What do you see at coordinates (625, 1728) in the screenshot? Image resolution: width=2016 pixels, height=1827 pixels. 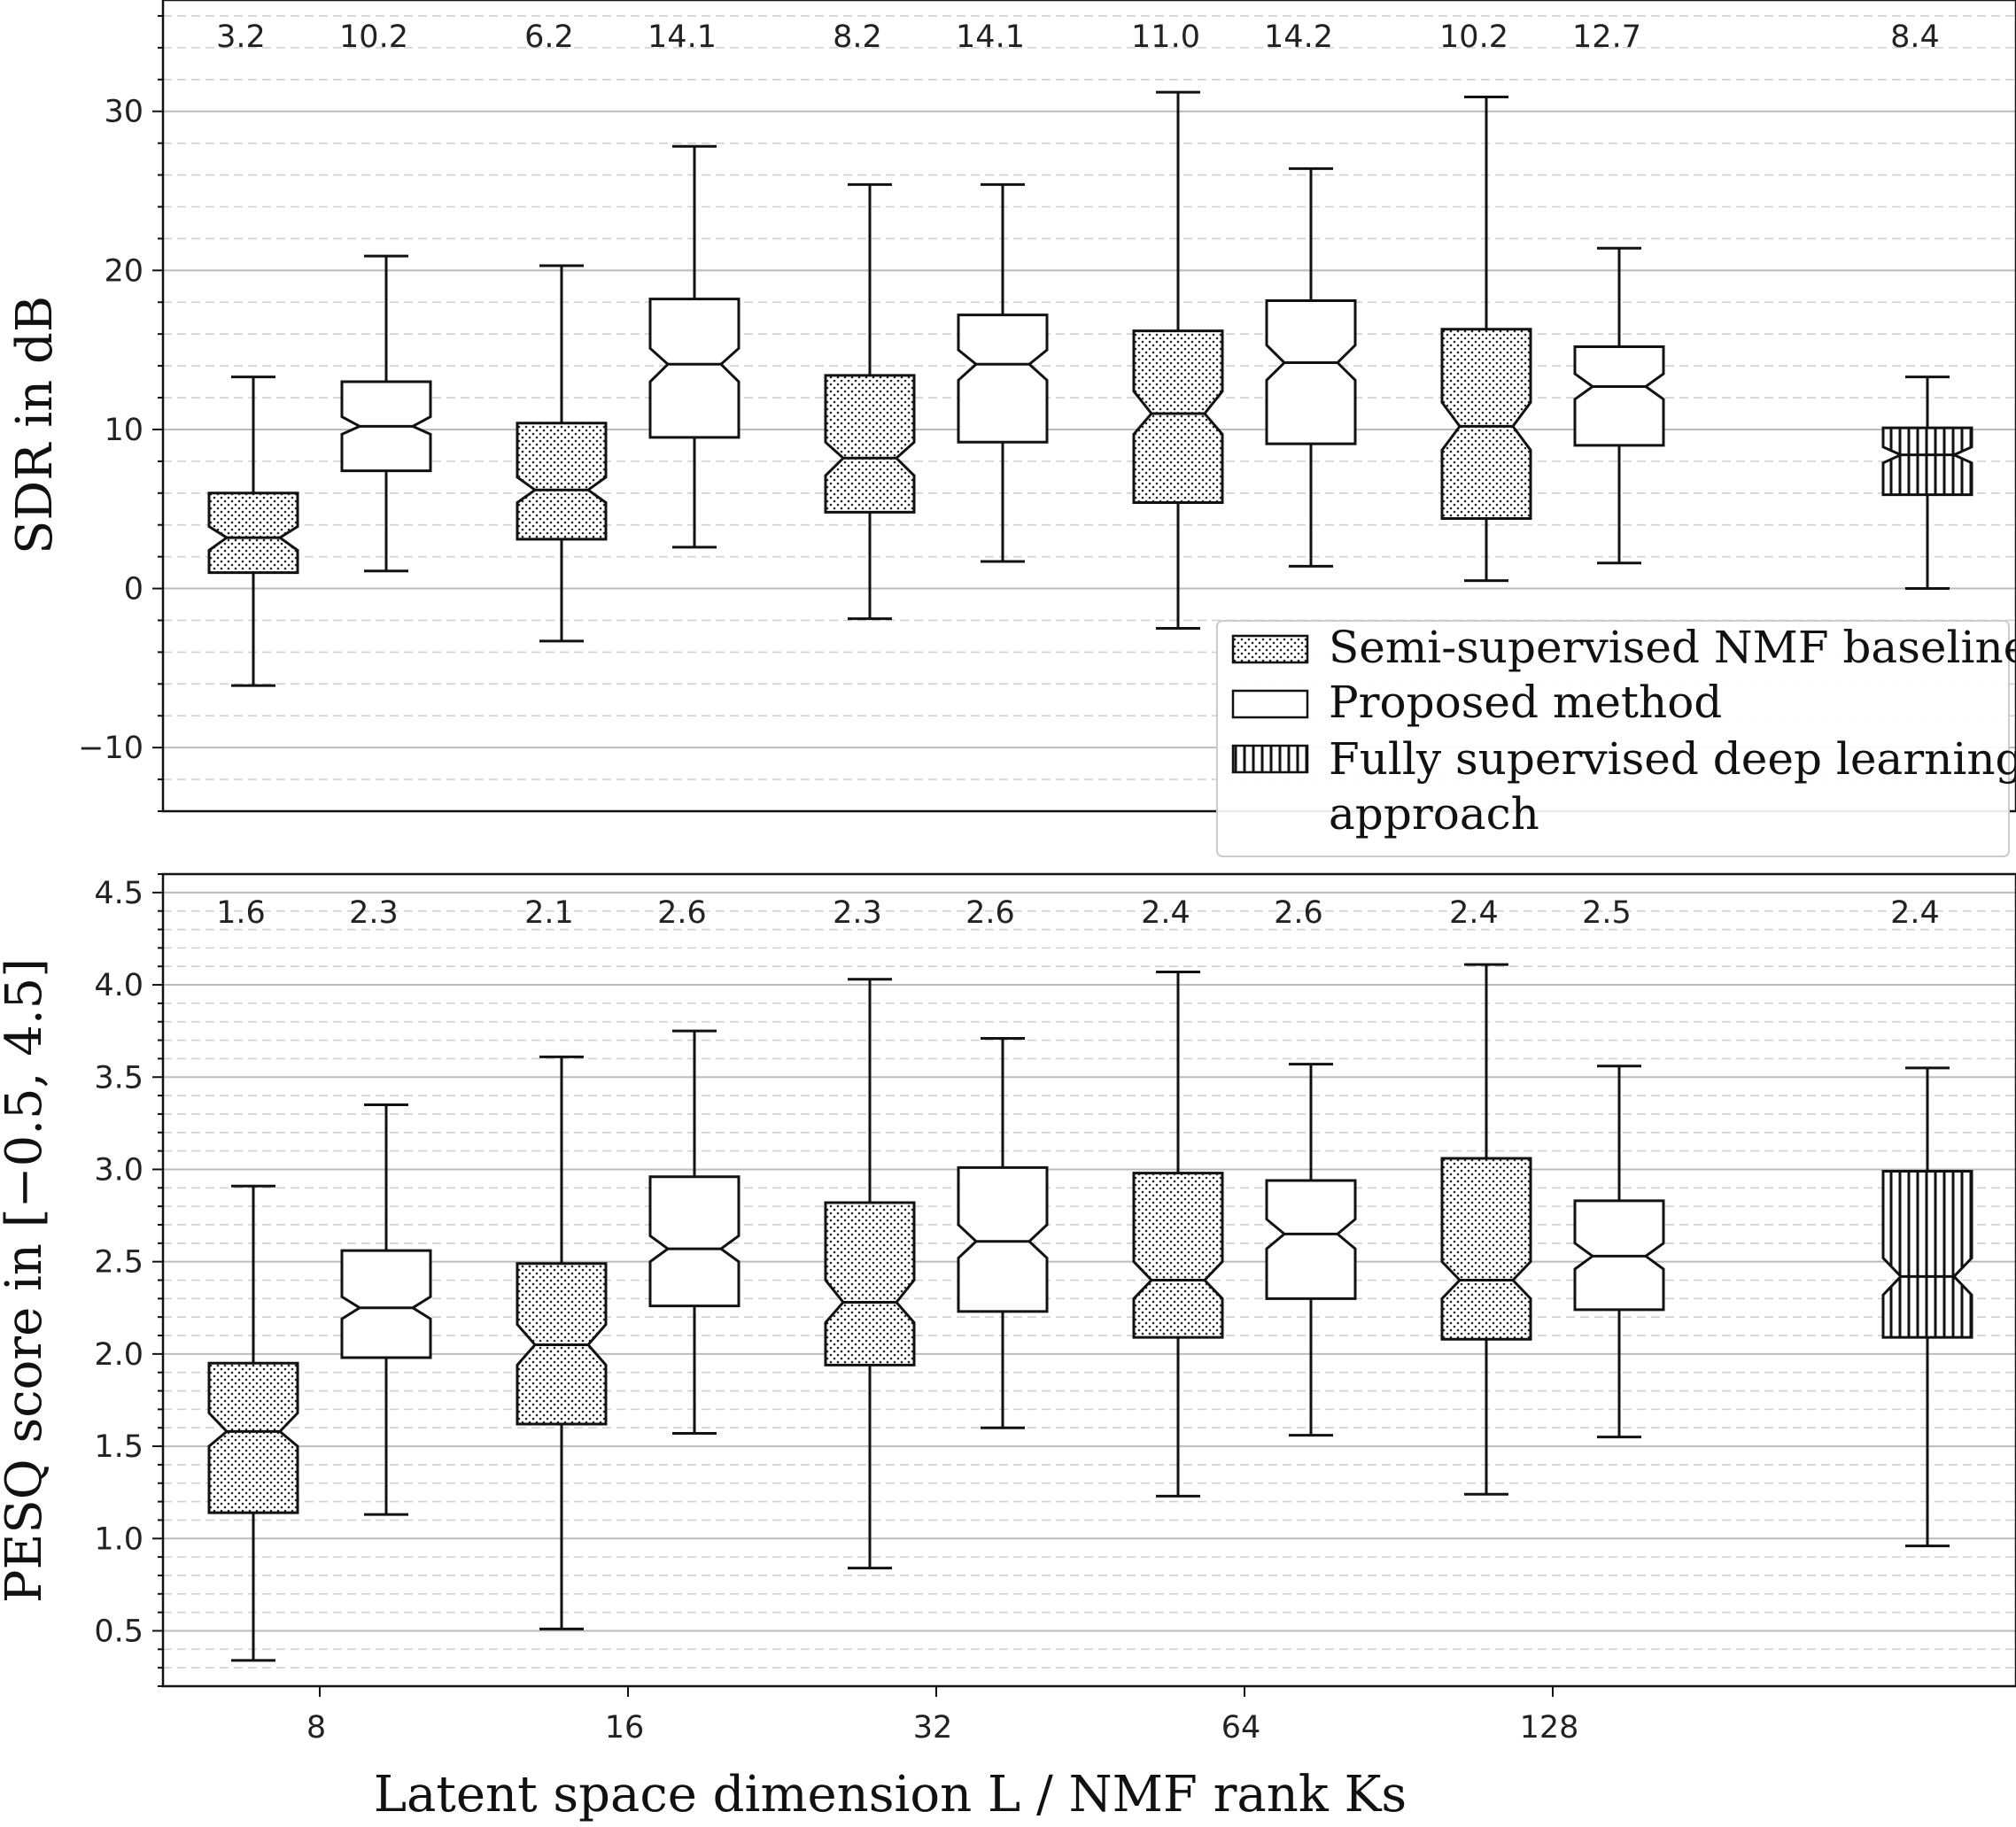 I see `x-tick-label: 16` at bounding box center [625, 1728].